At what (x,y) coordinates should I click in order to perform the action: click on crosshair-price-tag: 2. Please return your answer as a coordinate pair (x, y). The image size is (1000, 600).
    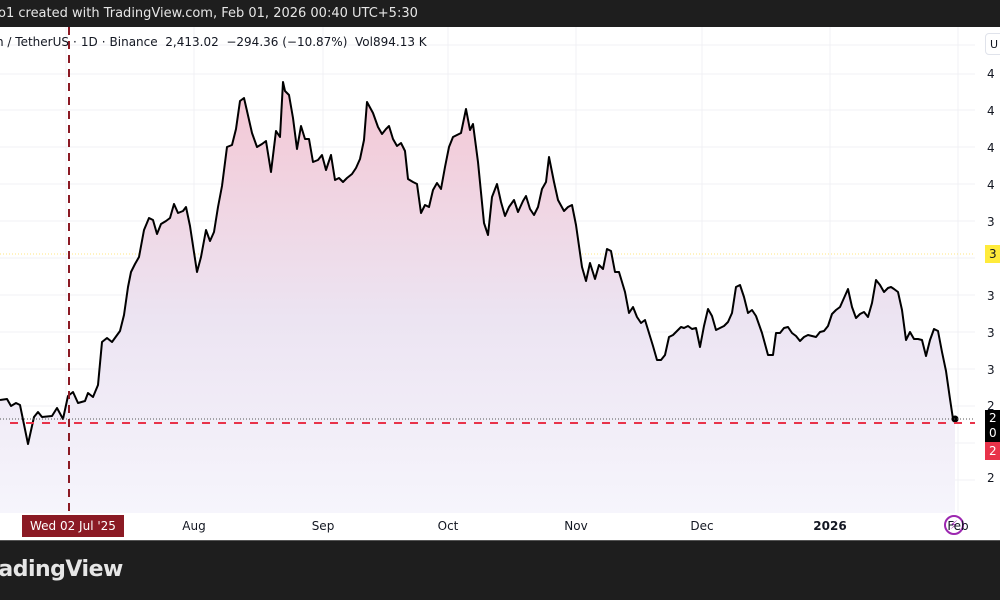
    Looking at the image, I should click on (992, 451).